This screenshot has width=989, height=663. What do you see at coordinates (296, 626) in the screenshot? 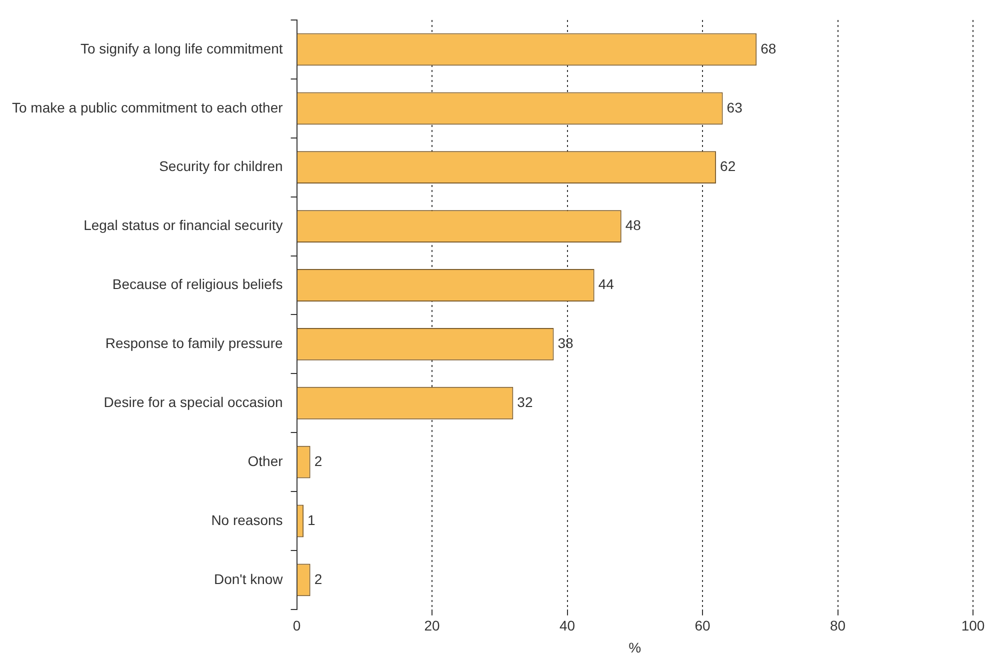
I see `x-tick-label: 0` at bounding box center [296, 626].